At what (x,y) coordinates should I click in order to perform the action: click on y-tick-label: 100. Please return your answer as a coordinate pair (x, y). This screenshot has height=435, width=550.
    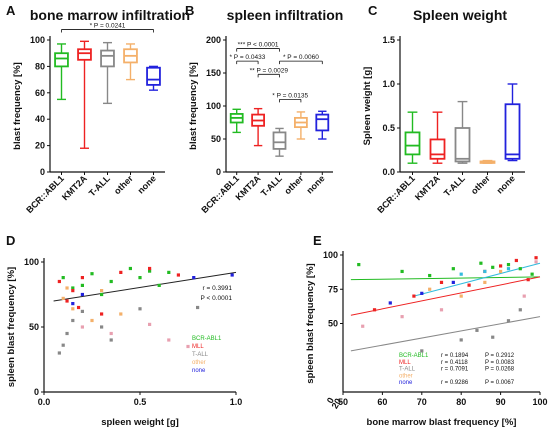
    Looking at the image, I should click on (213, 106).